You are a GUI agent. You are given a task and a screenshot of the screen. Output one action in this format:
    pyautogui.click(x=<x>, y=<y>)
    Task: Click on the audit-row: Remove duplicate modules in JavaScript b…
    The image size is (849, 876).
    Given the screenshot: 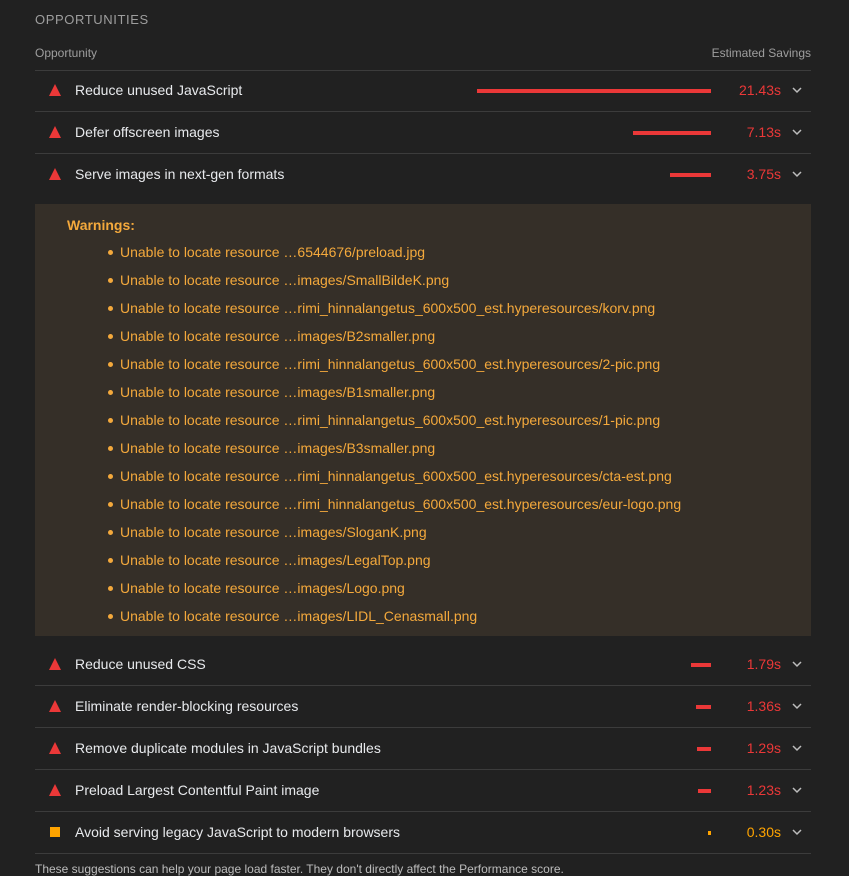 What is the action you would take?
    pyautogui.click(x=423, y=749)
    